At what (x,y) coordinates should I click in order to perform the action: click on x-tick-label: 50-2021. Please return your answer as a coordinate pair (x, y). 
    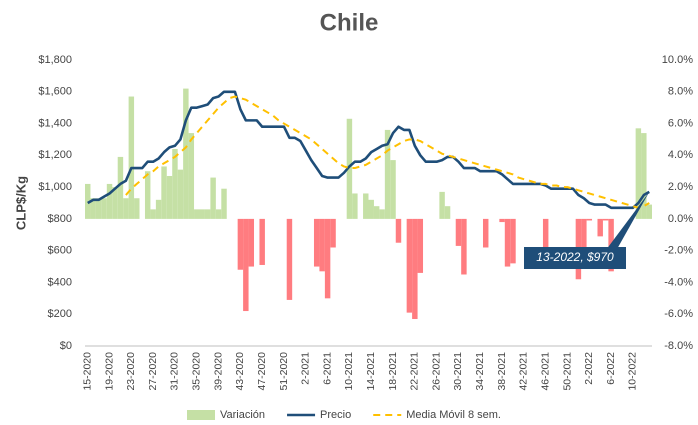
    Looking at the image, I should click on (567, 371).